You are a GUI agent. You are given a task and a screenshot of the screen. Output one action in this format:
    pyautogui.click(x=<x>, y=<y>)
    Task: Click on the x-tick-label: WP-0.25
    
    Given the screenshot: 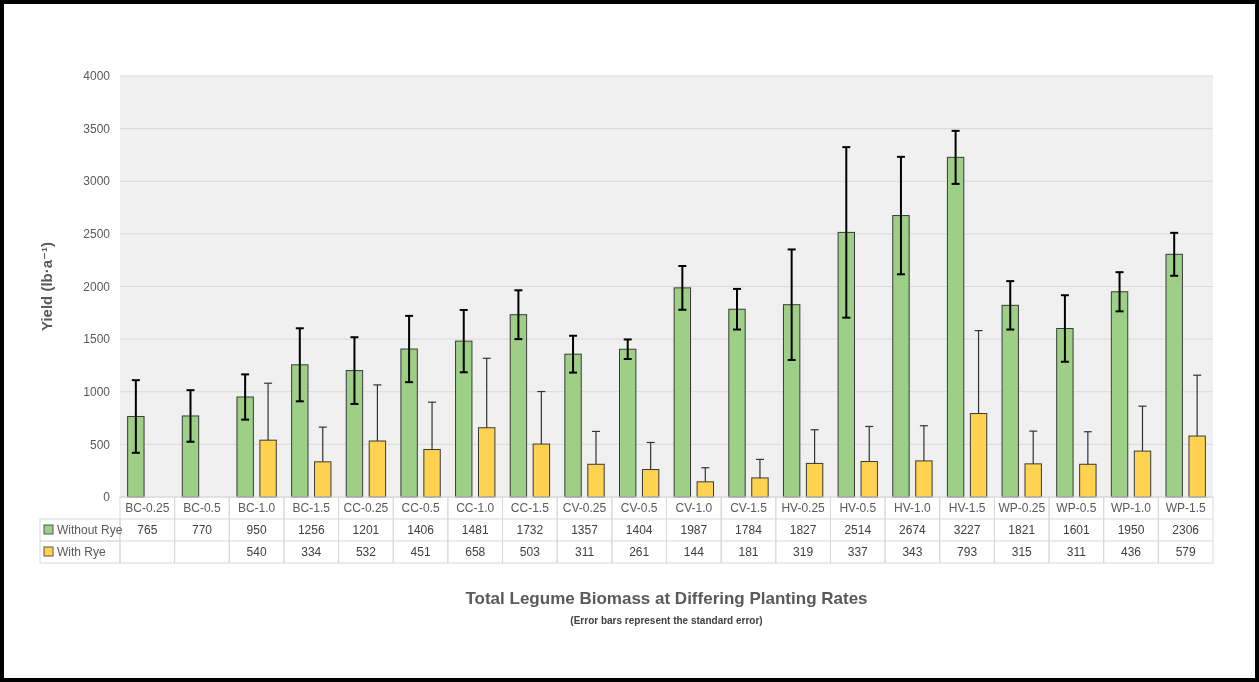 What is the action you would take?
    pyautogui.click(x=1022, y=508)
    